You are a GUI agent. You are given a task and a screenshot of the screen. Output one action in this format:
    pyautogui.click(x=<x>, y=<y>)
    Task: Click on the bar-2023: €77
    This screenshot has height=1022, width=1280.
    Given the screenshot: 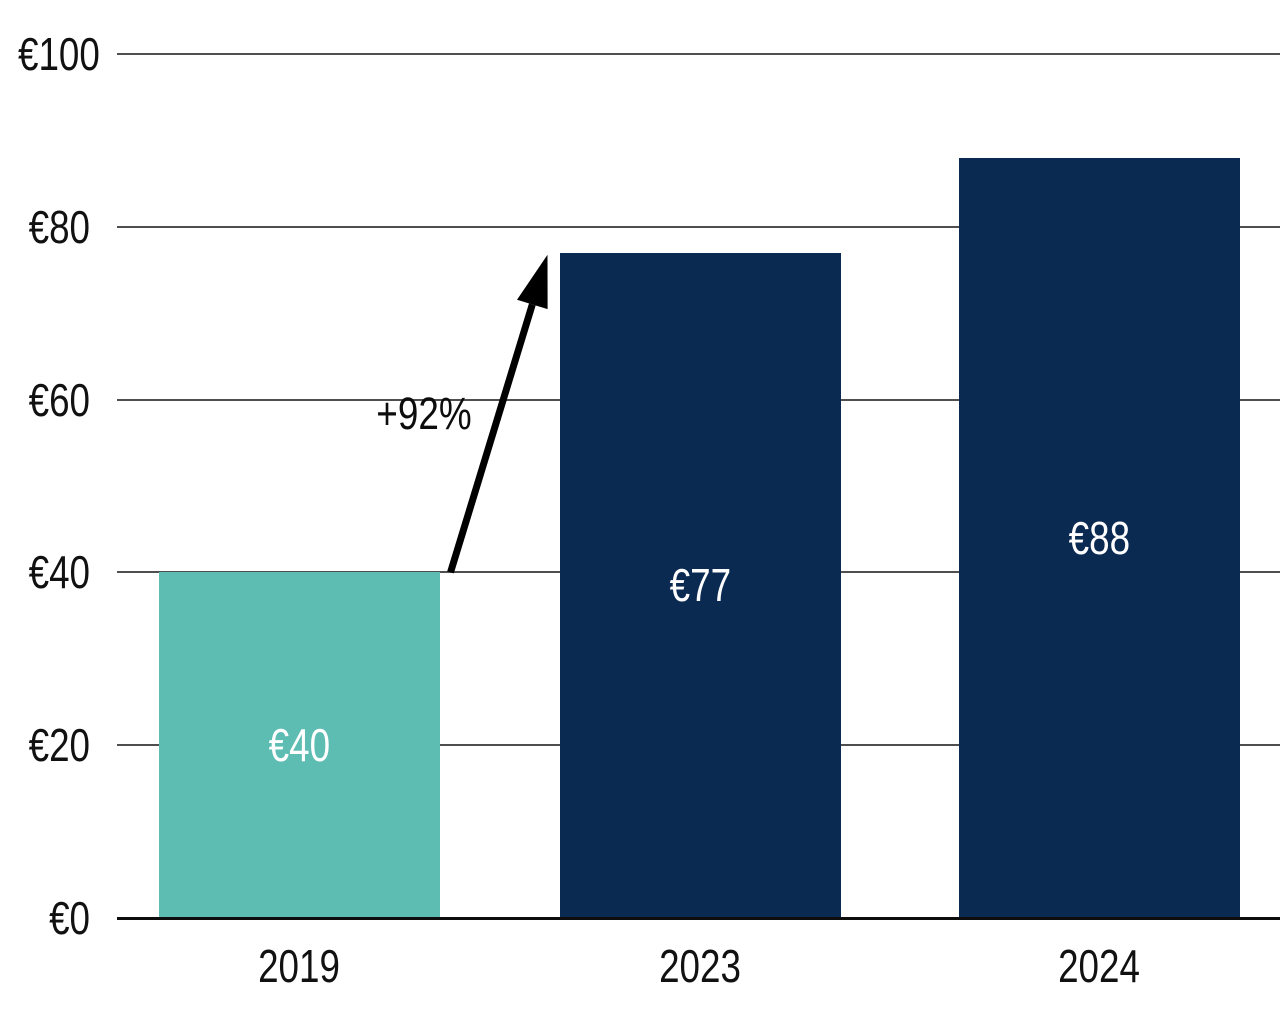 What is the action you would take?
    pyautogui.click(x=700, y=585)
    